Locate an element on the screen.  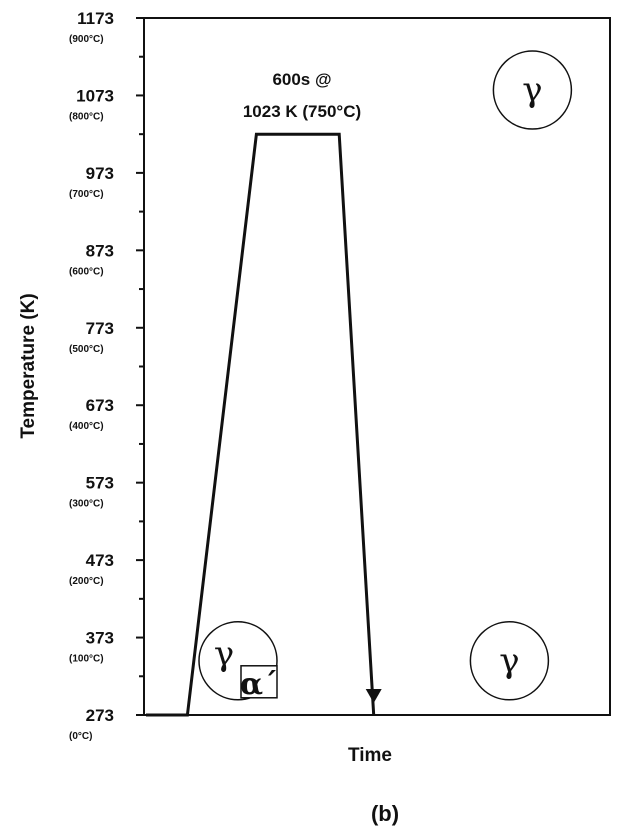
y-tick-label-kelvin: 873 is located at coordinates (100, 250).